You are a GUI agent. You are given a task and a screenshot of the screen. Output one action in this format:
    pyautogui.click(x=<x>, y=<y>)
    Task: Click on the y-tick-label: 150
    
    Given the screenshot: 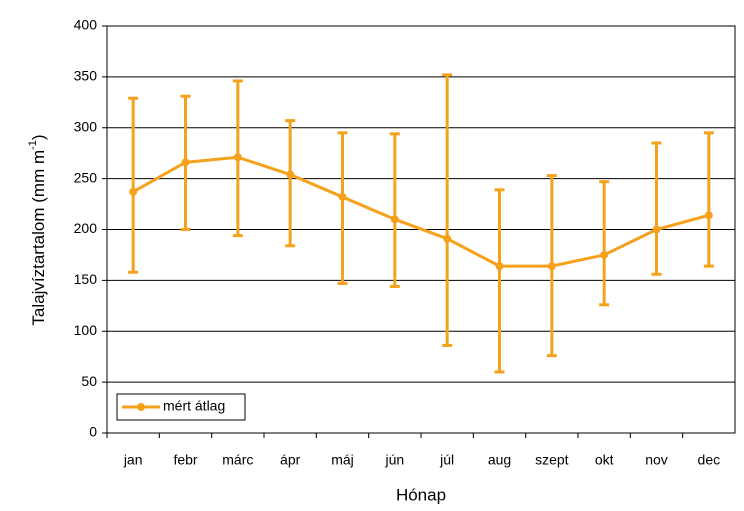 What is the action you would take?
    pyautogui.click(x=86, y=279)
    